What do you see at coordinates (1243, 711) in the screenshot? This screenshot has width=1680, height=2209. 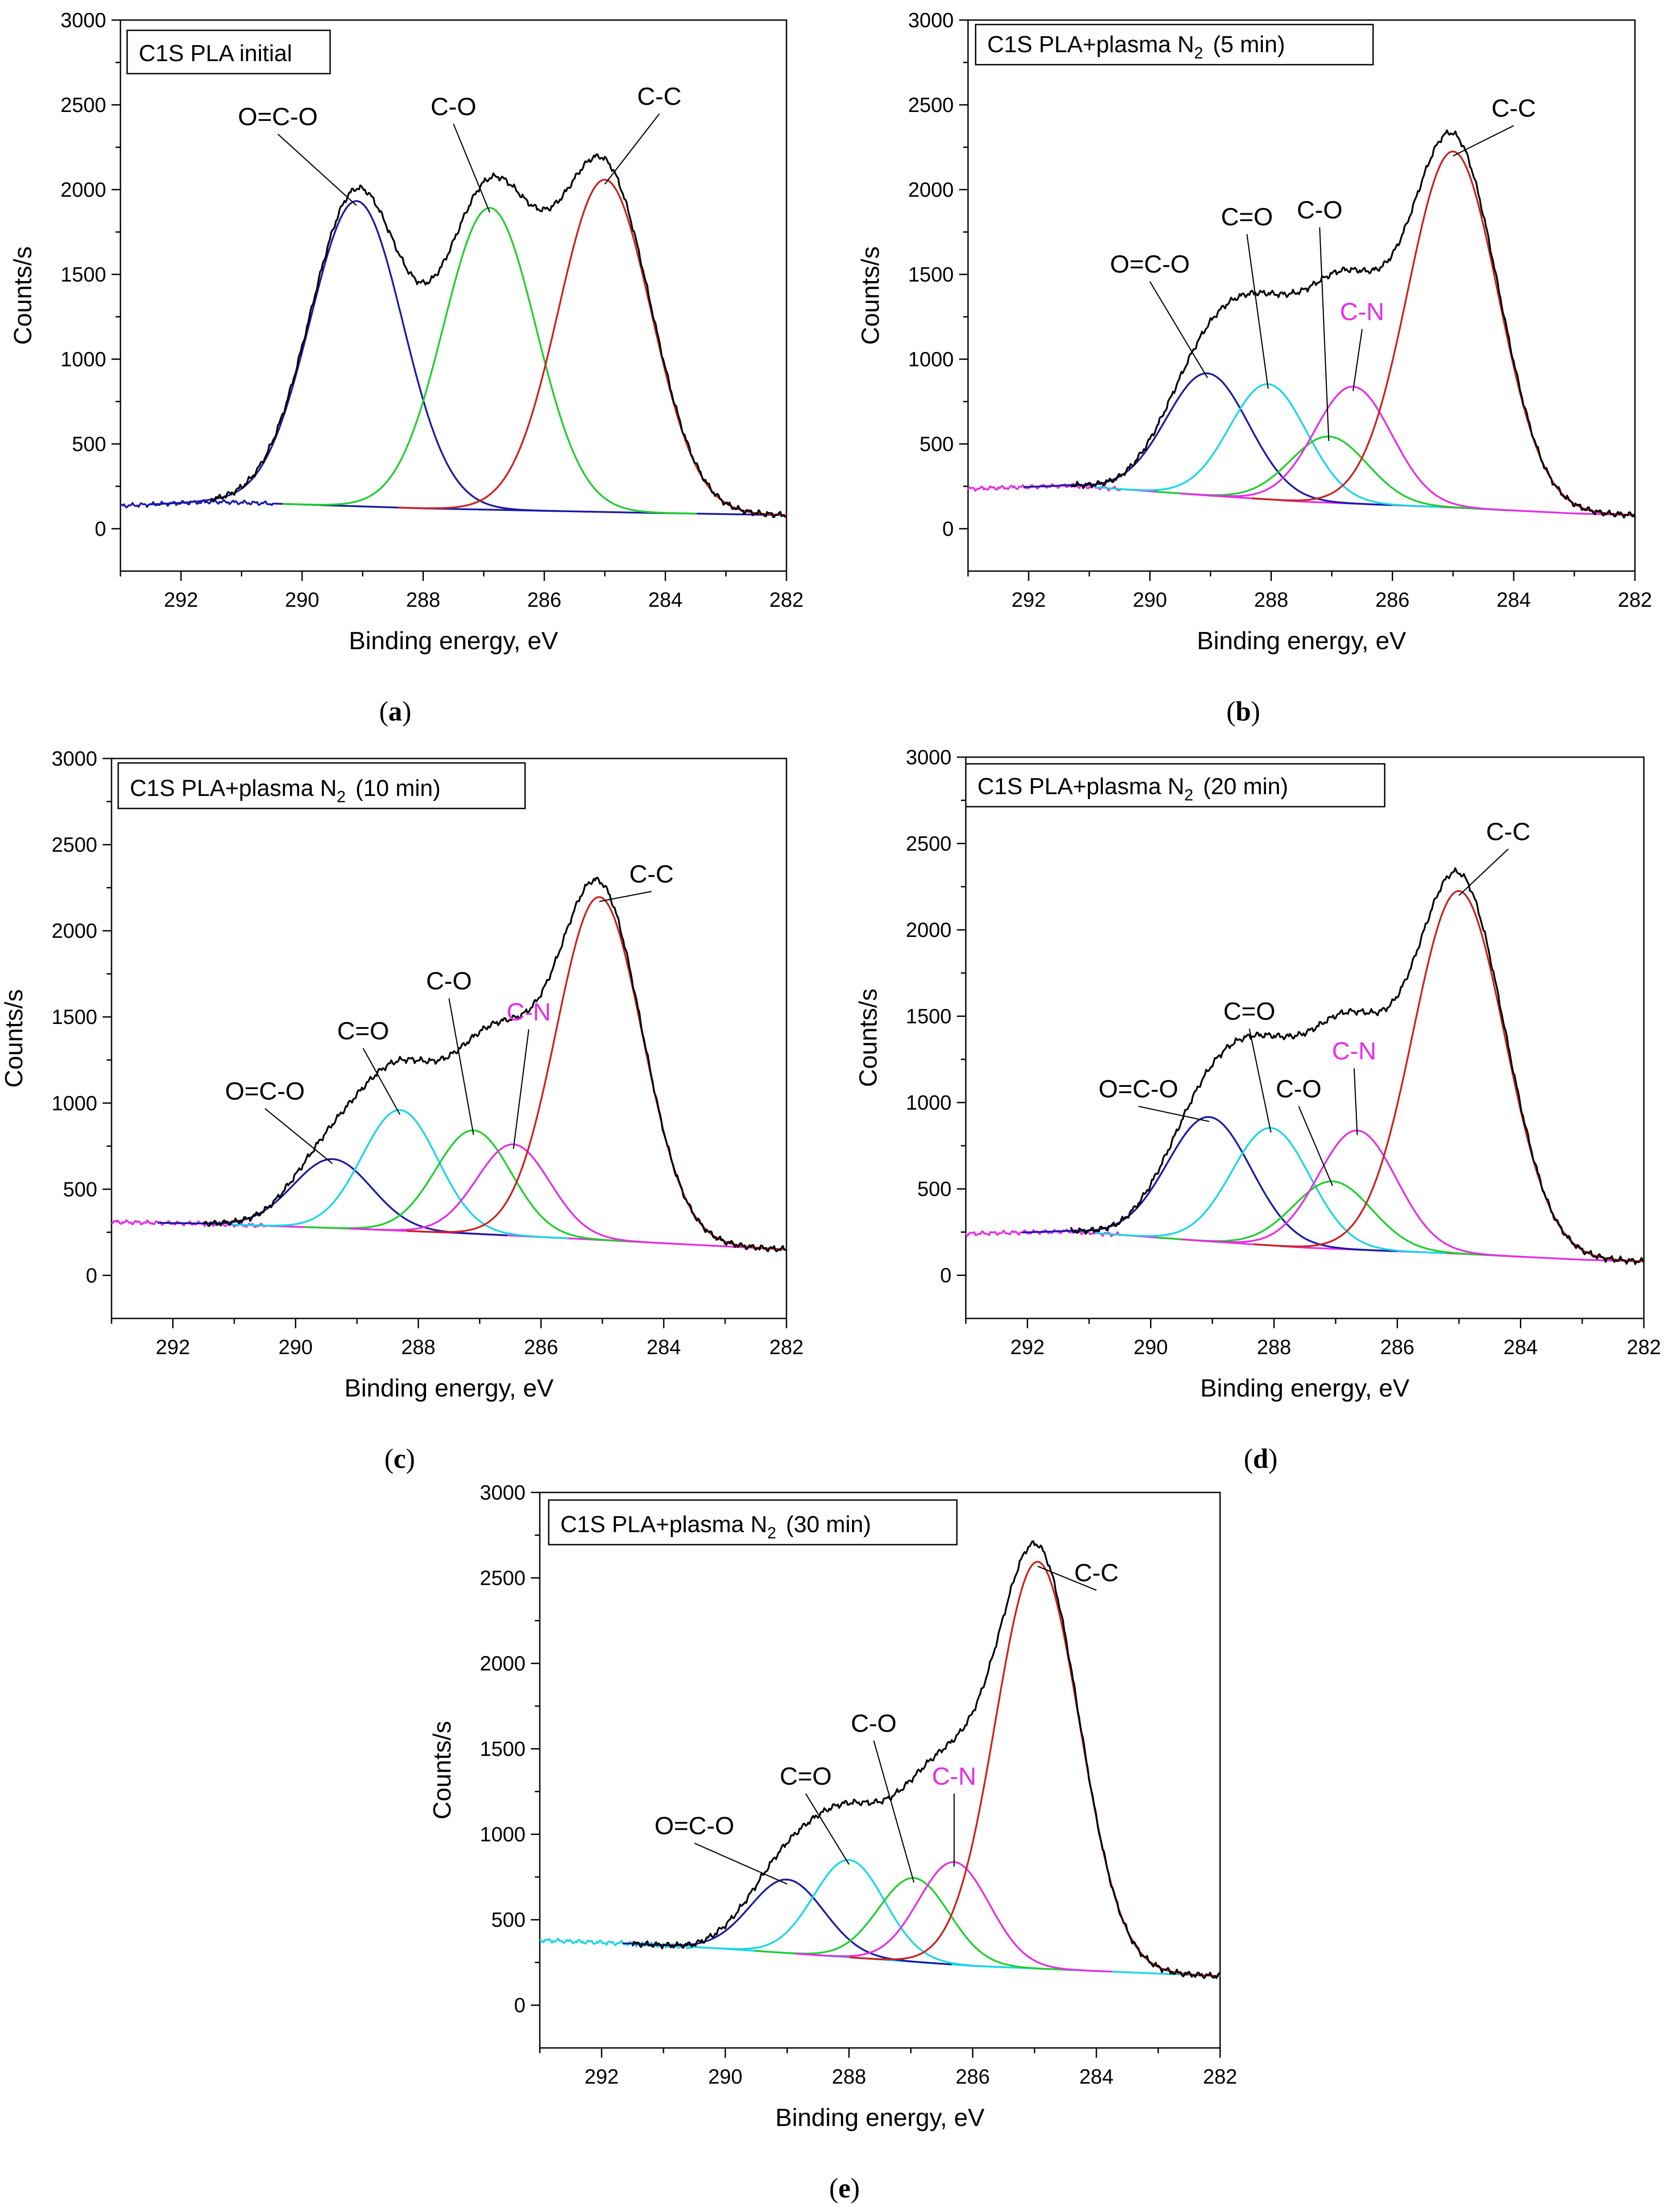 I see `panel-letter: (b)` at bounding box center [1243, 711].